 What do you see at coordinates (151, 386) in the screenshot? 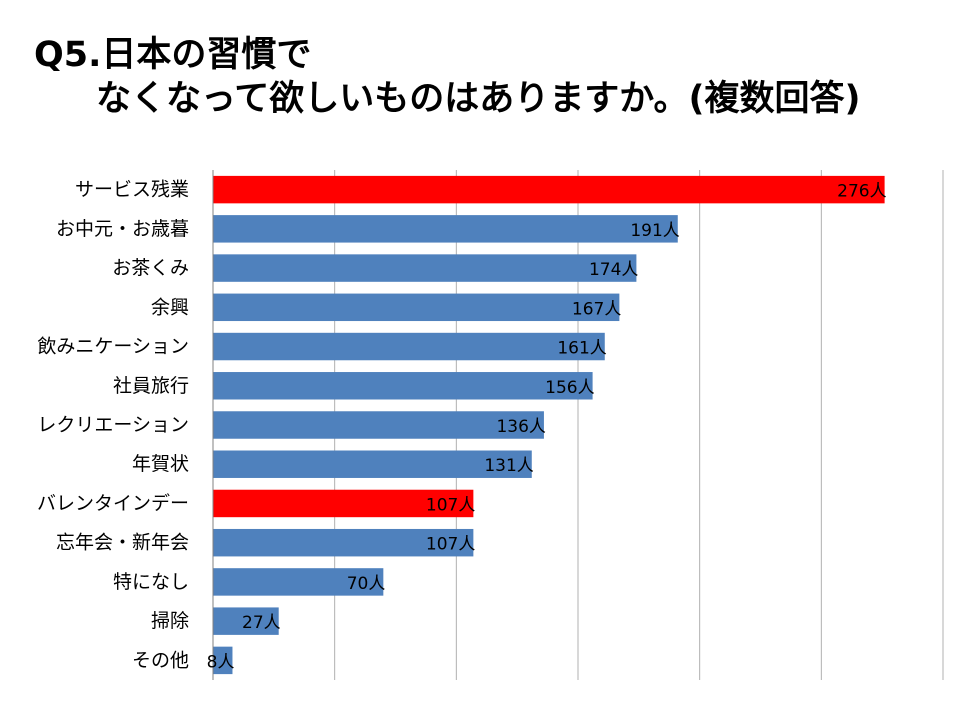
I see `category-label: 社員旅行` at bounding box center [151, 386].